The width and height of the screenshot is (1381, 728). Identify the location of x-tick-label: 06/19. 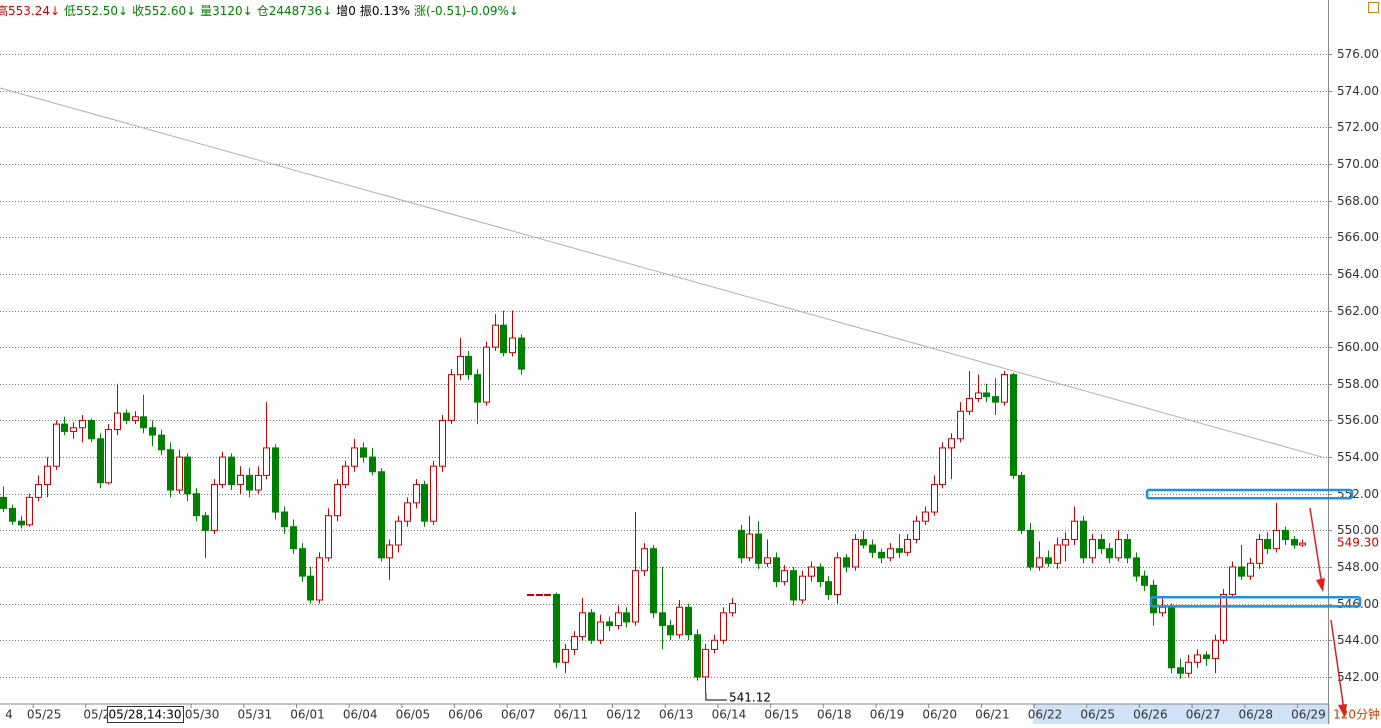
(887, 715).